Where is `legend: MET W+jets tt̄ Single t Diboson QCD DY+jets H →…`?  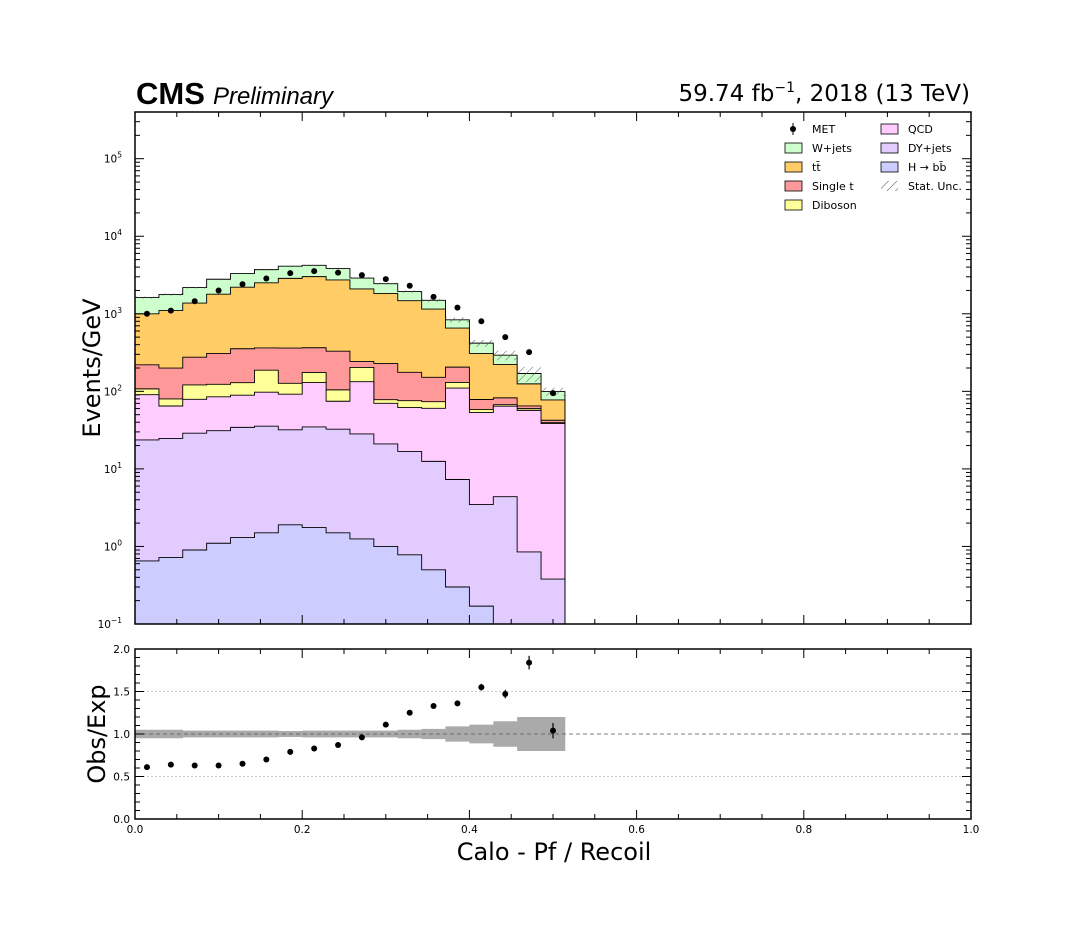 legend: MET W+jets tt̄ Single t Diboson QCD DY+jets H →… is located at coordinates (873, 167).